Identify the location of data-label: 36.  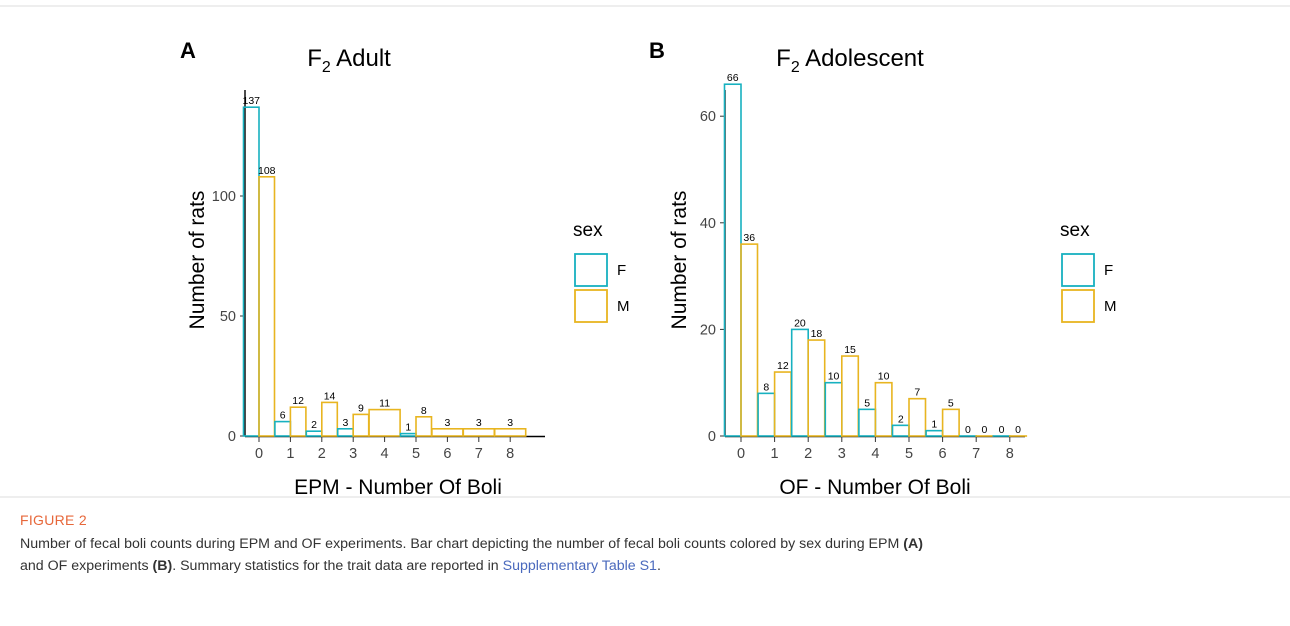
(749, 238).